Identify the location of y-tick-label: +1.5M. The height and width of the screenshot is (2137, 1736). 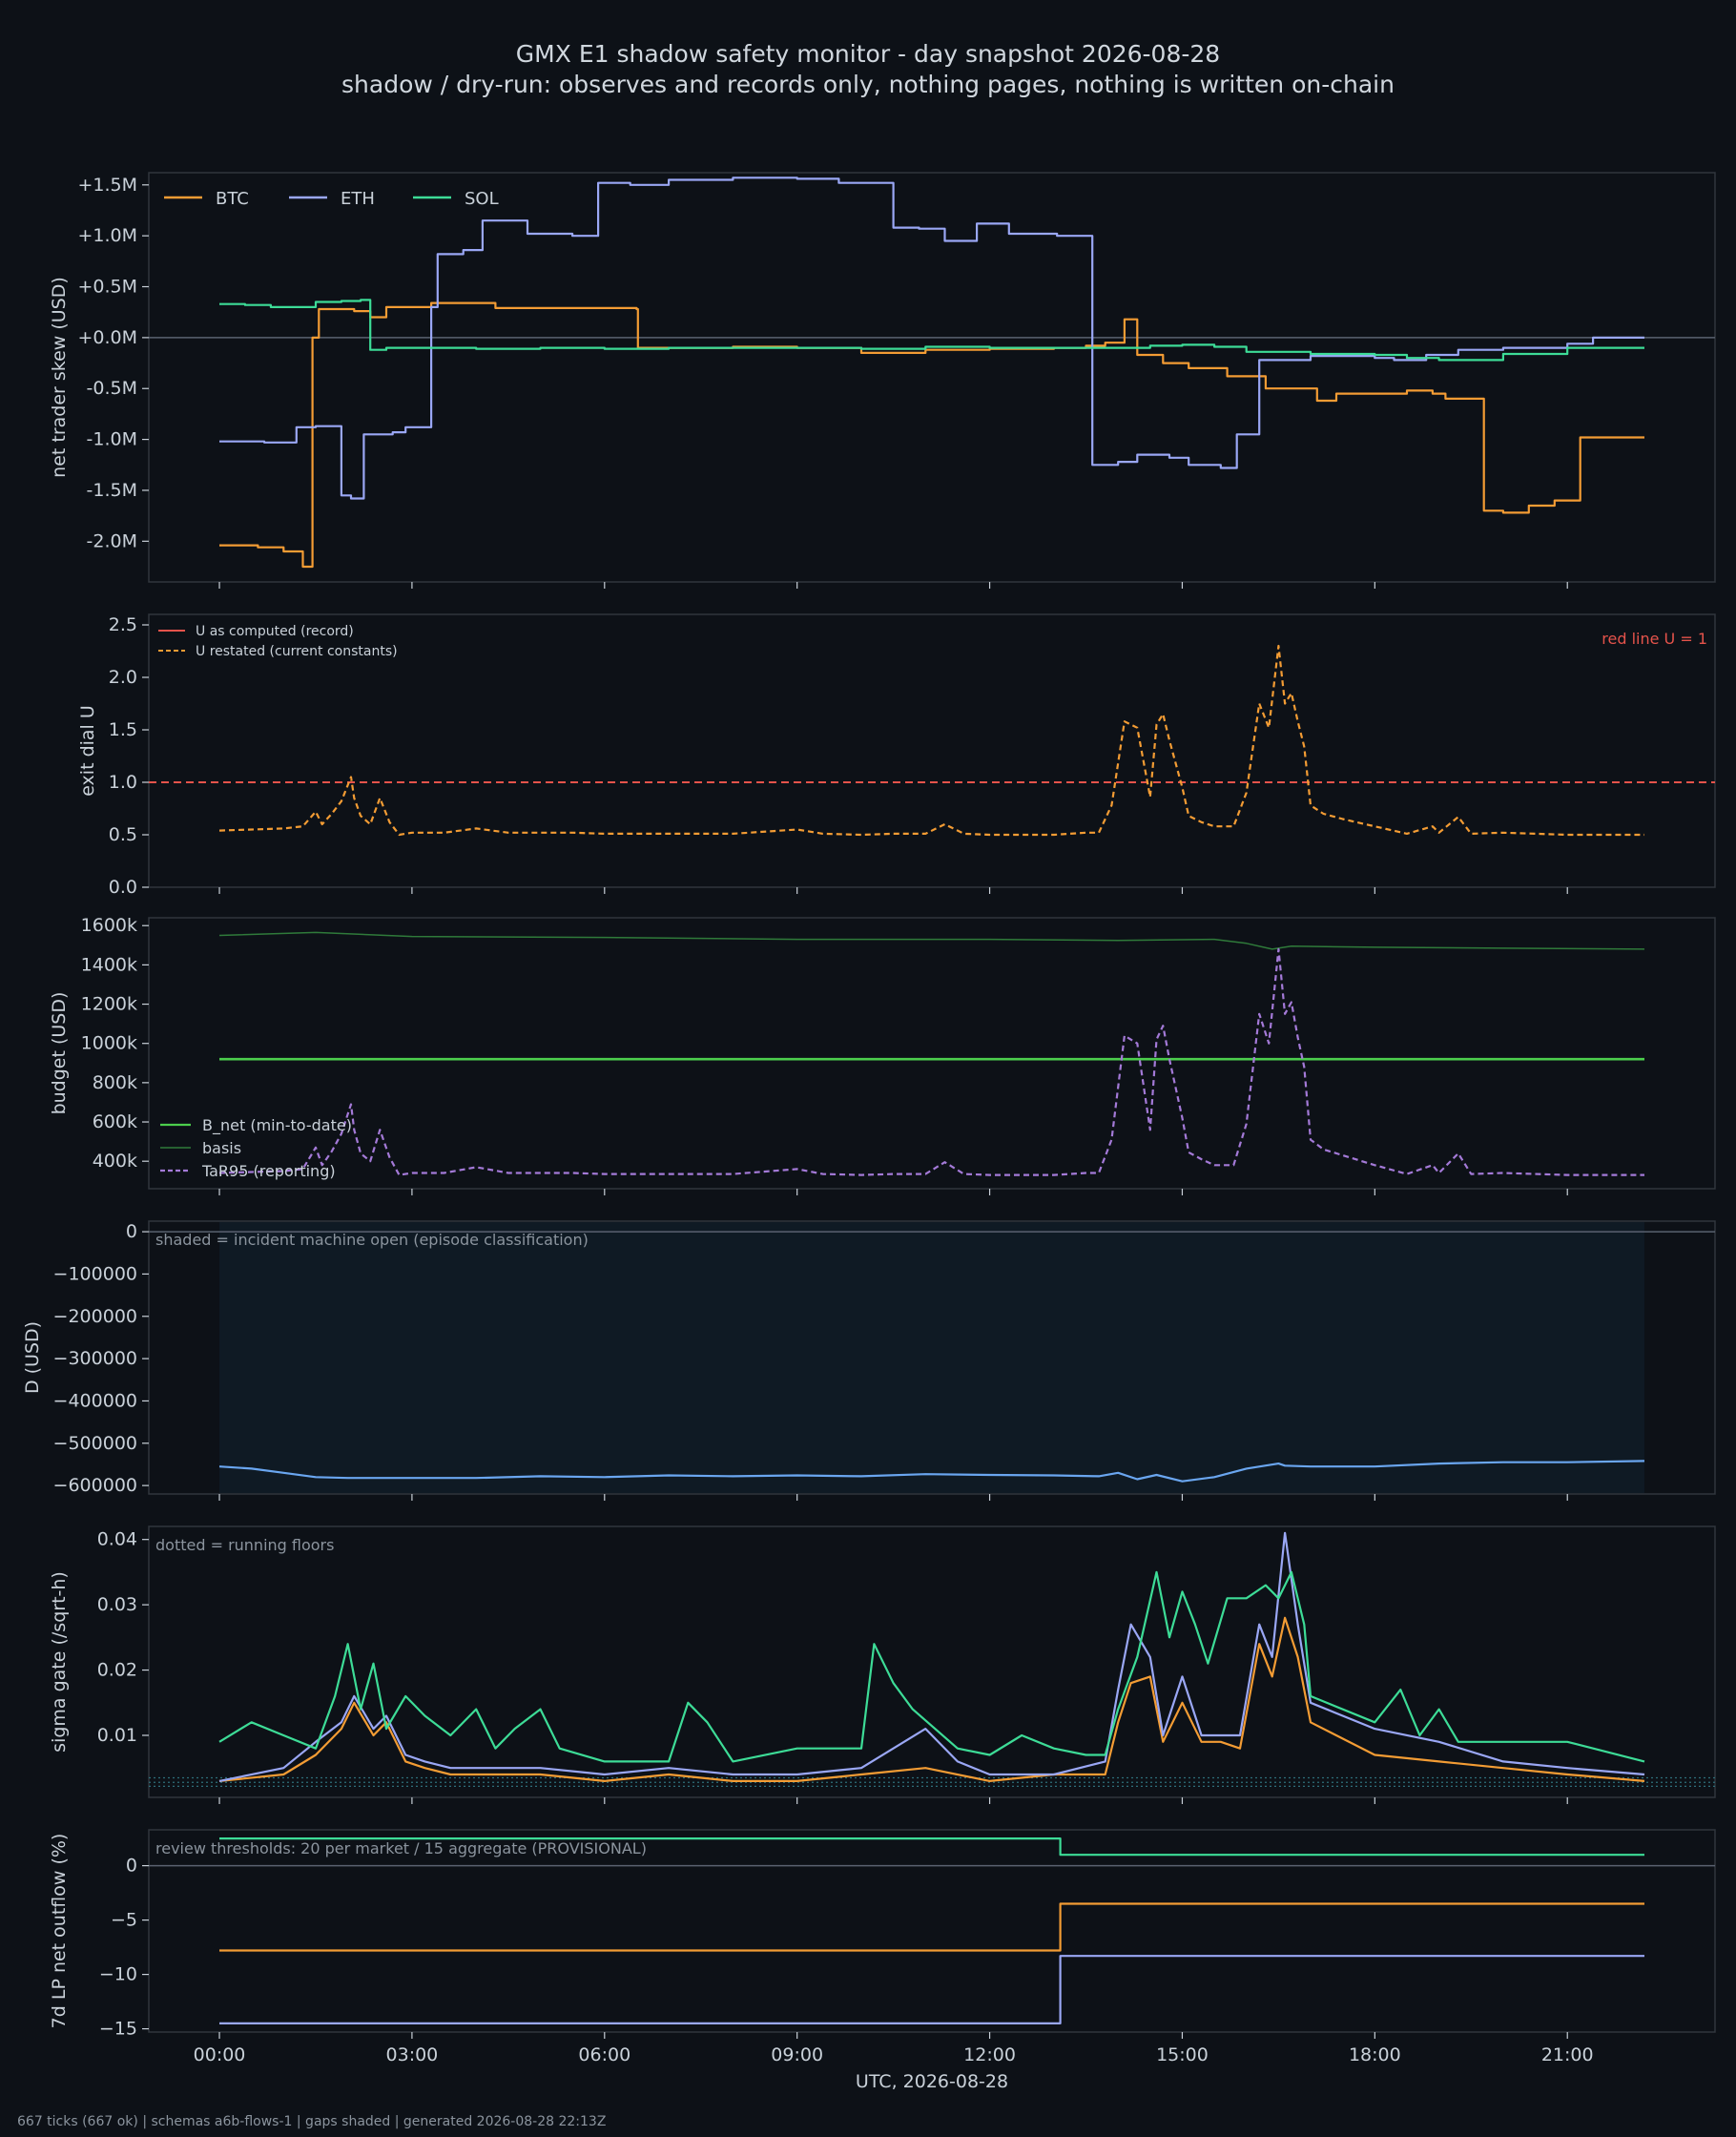
(107, 185).